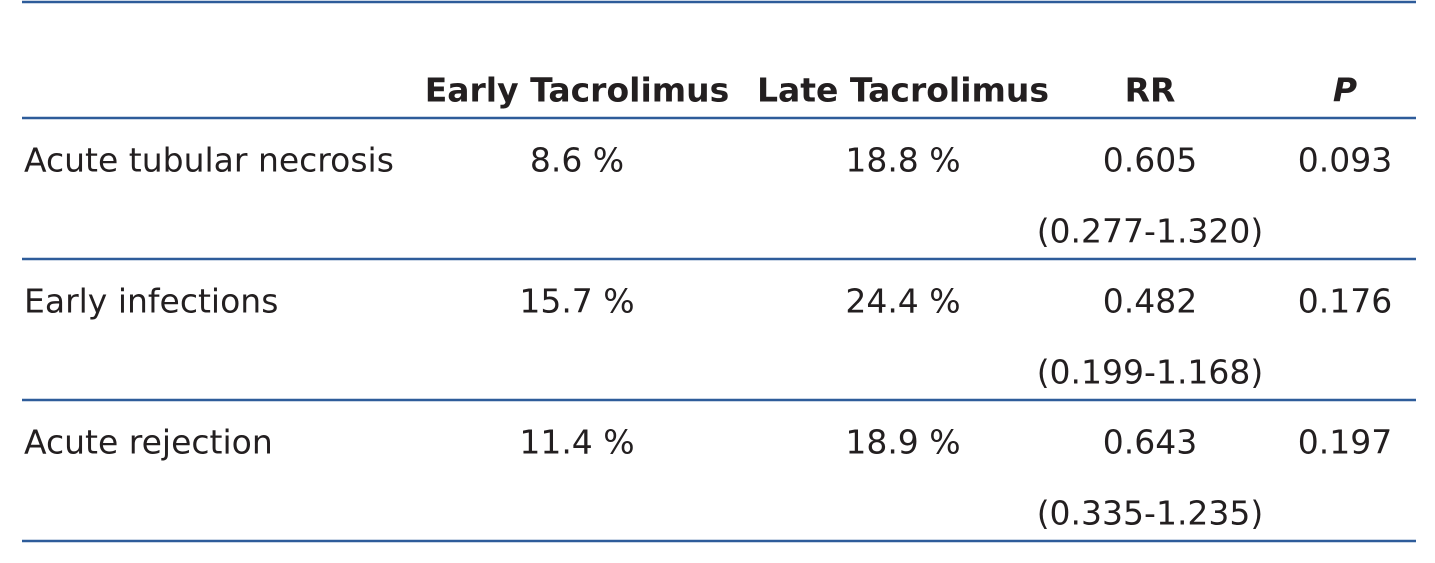  What do you see at coordinates (1345, 301) in the screenshot?
I see `cell: 0.176` at bounding box center [1345, 301].